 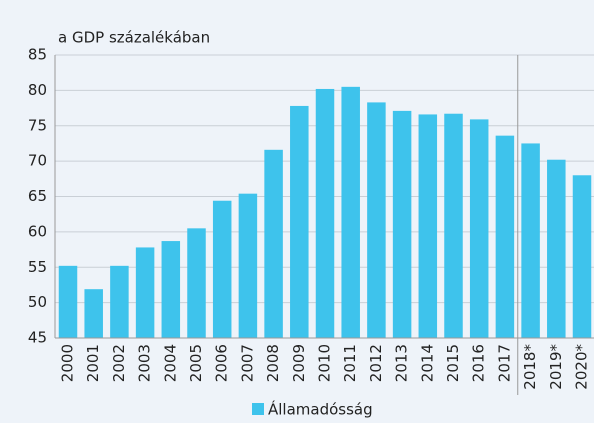 What do you see at coordinates (325, 363) in the screenshot?
I see `x-tick-label: 2010` at bounding box center [325, 363].